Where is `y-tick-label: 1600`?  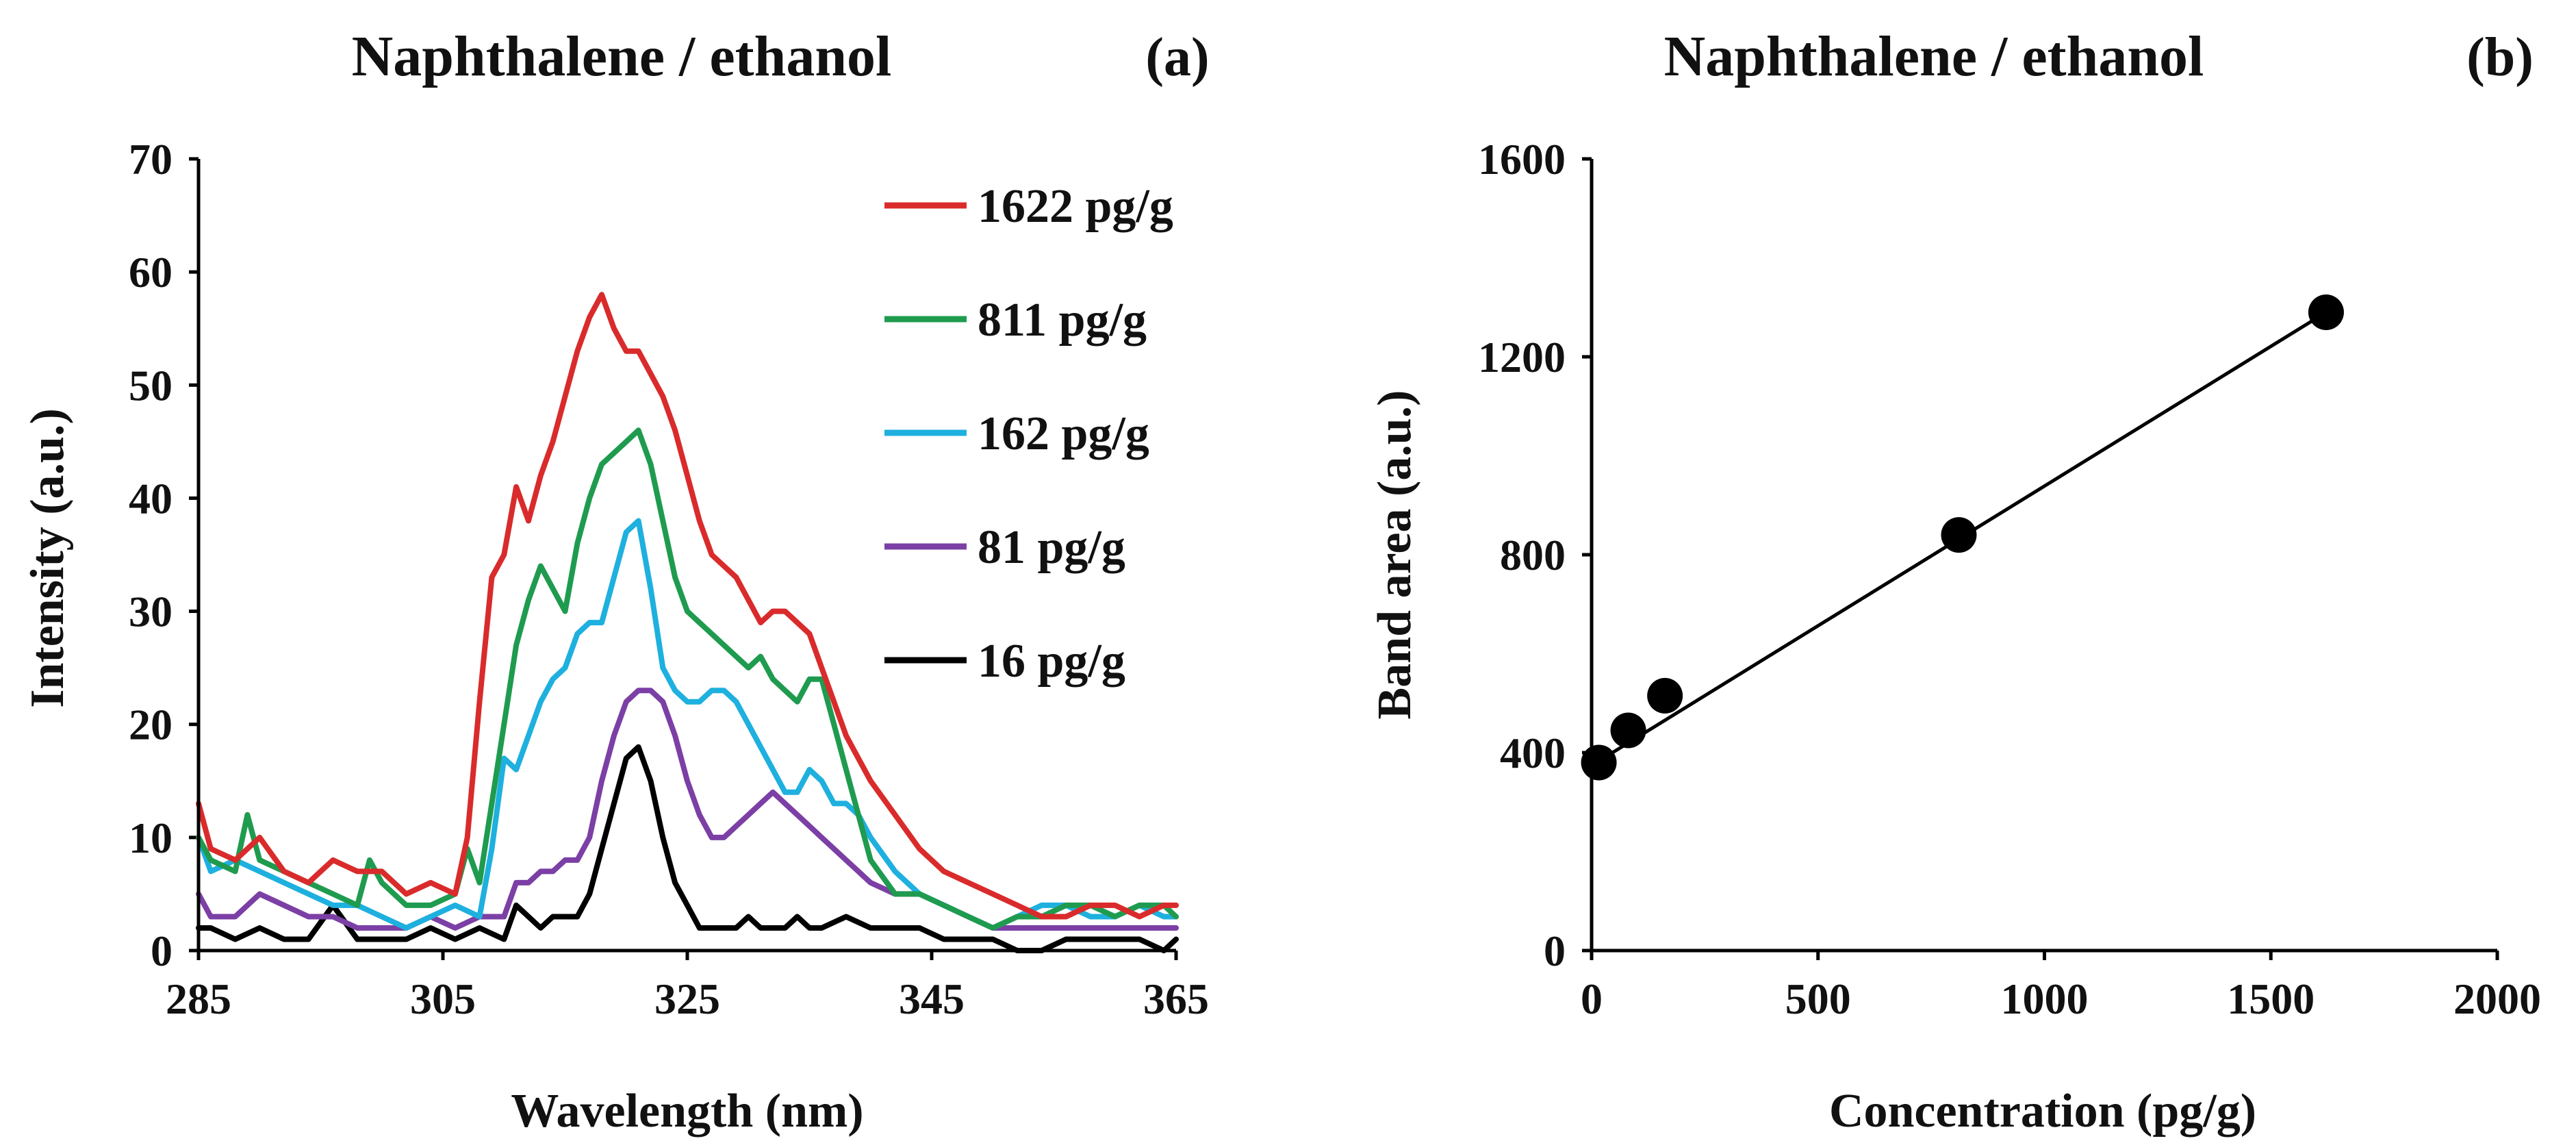
y-tick-label: 1600 is located at coordinates (1522, 159).